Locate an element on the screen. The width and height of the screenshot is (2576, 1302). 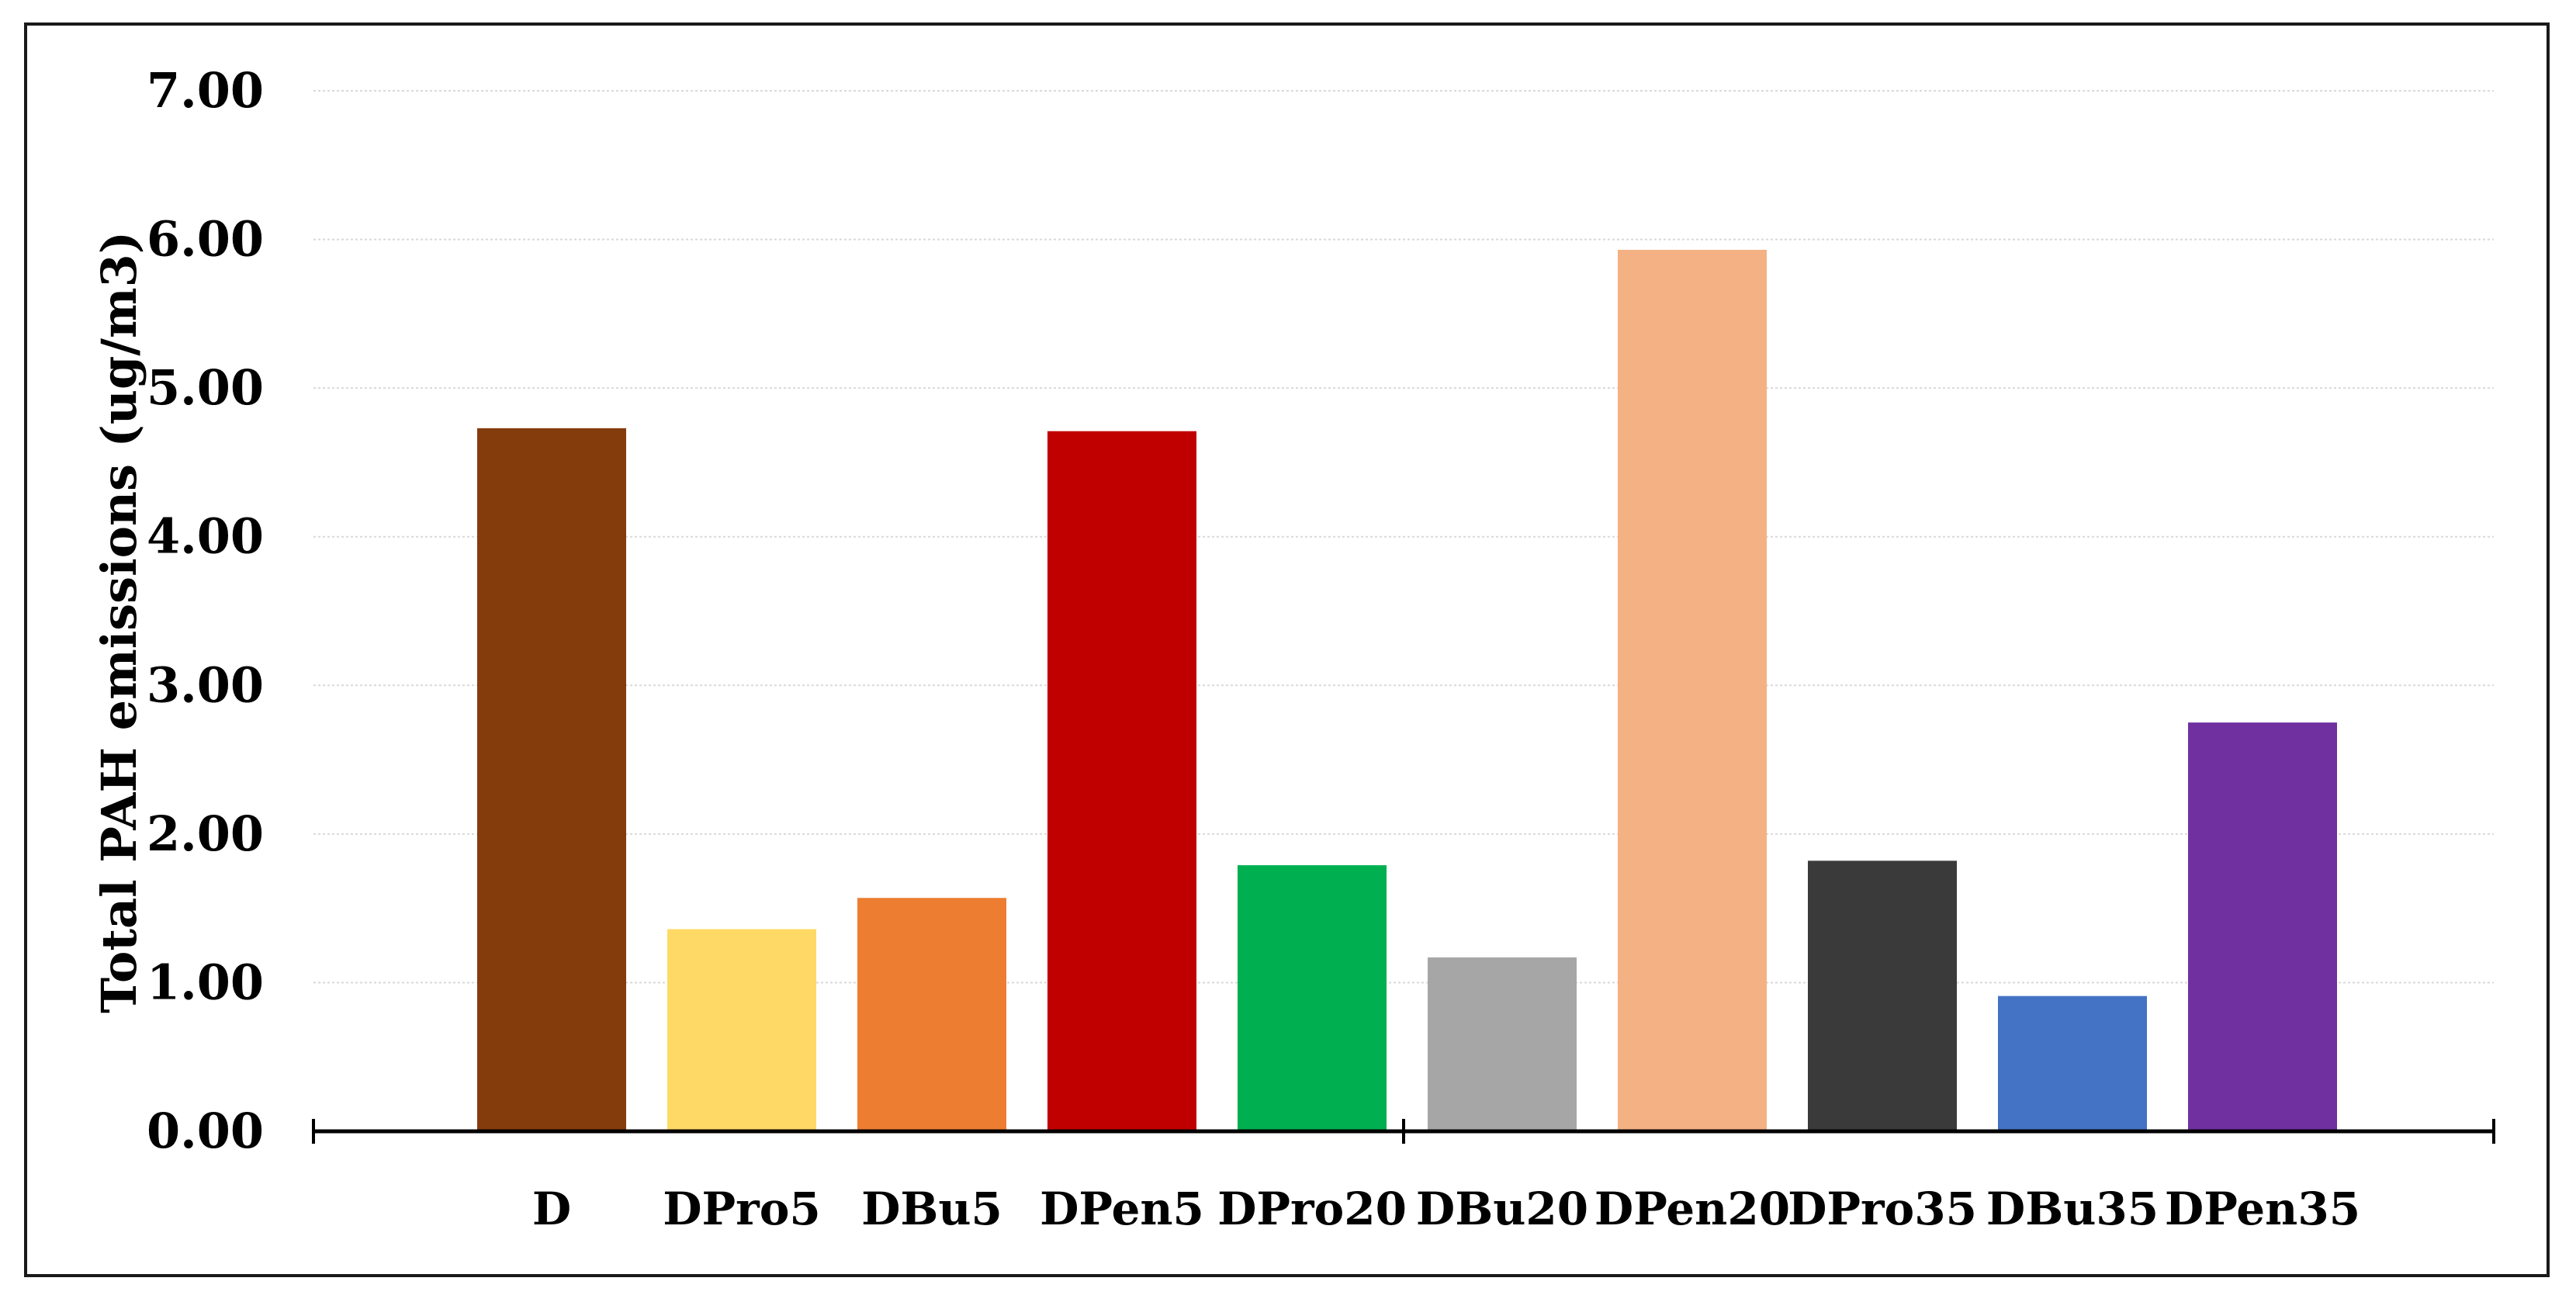
bar-dpro5 is located at coordinates (741, 1030).